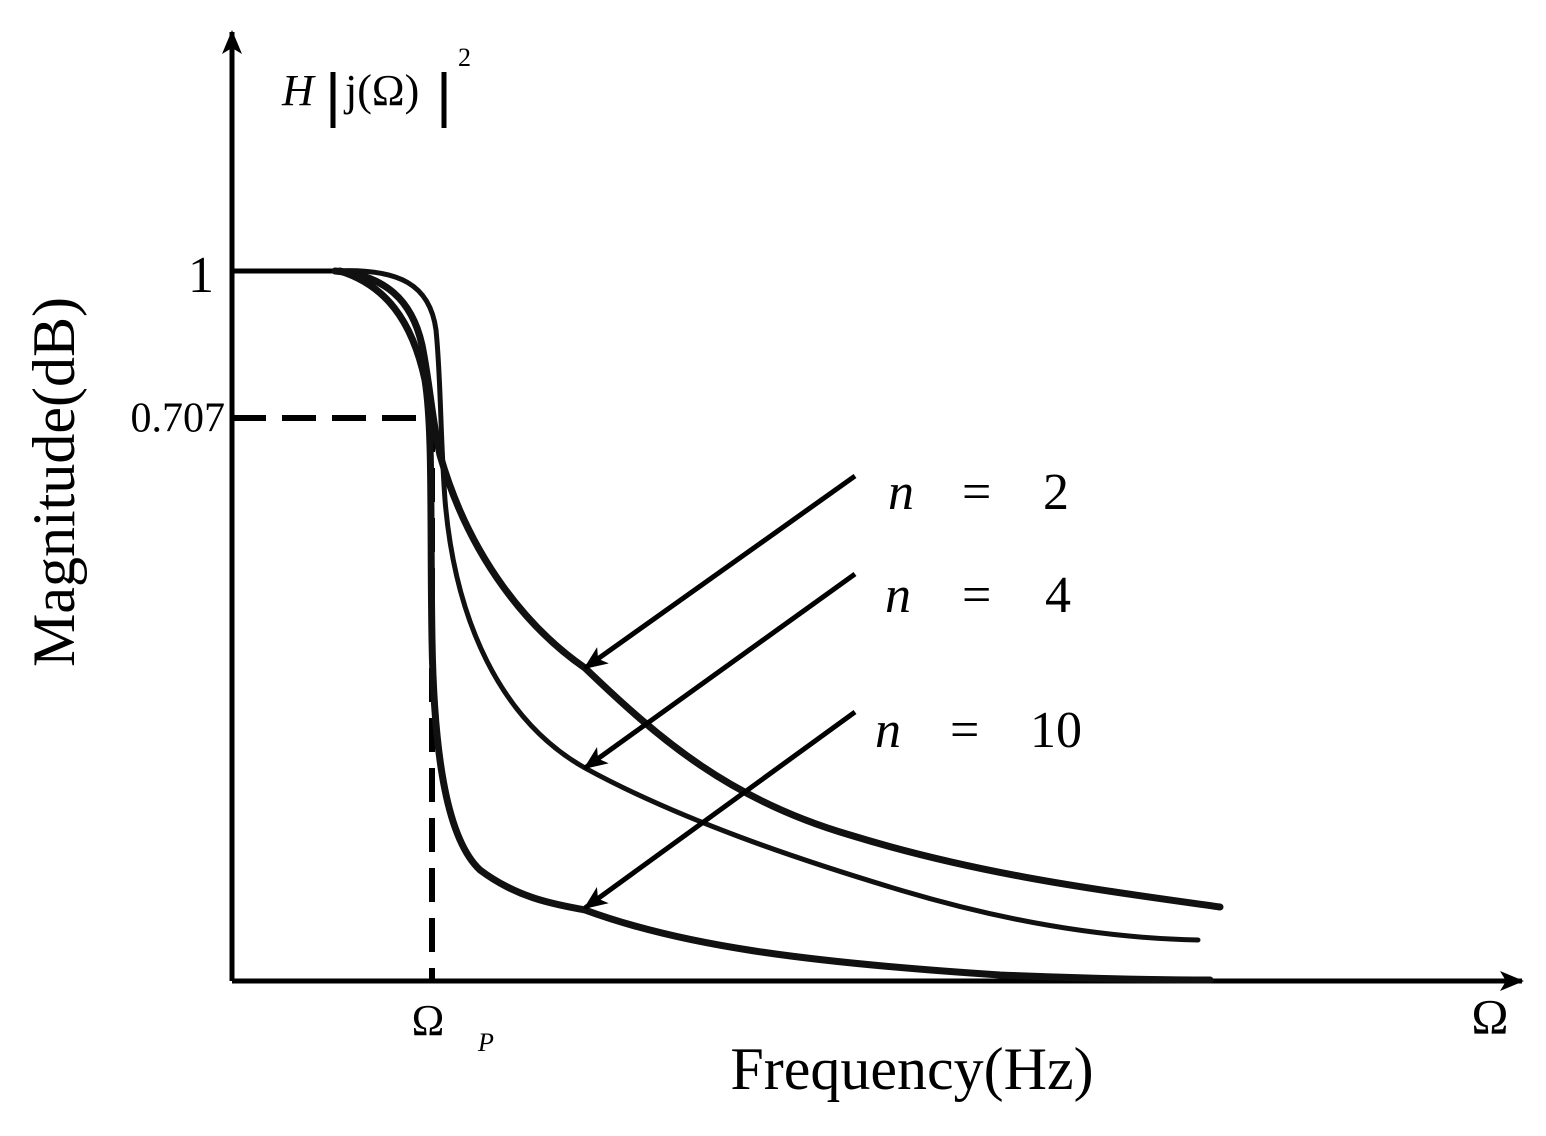  What do you see at coordinates (298, 90) in the screenshot?
I see `annotation-h: H` at bounding box center [298, 90].